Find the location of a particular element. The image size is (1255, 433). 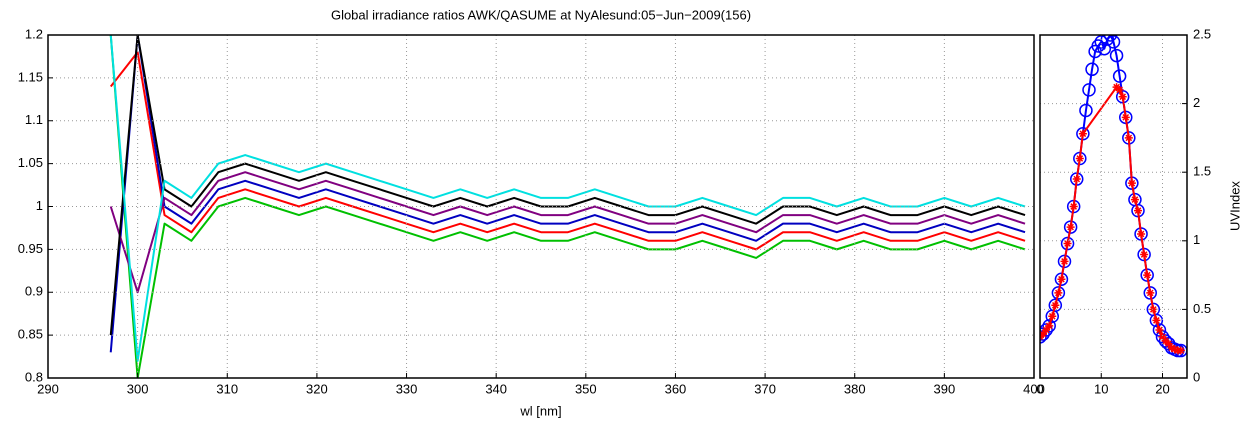

x-tick-label: 300 is located at coordinates (138, 388).